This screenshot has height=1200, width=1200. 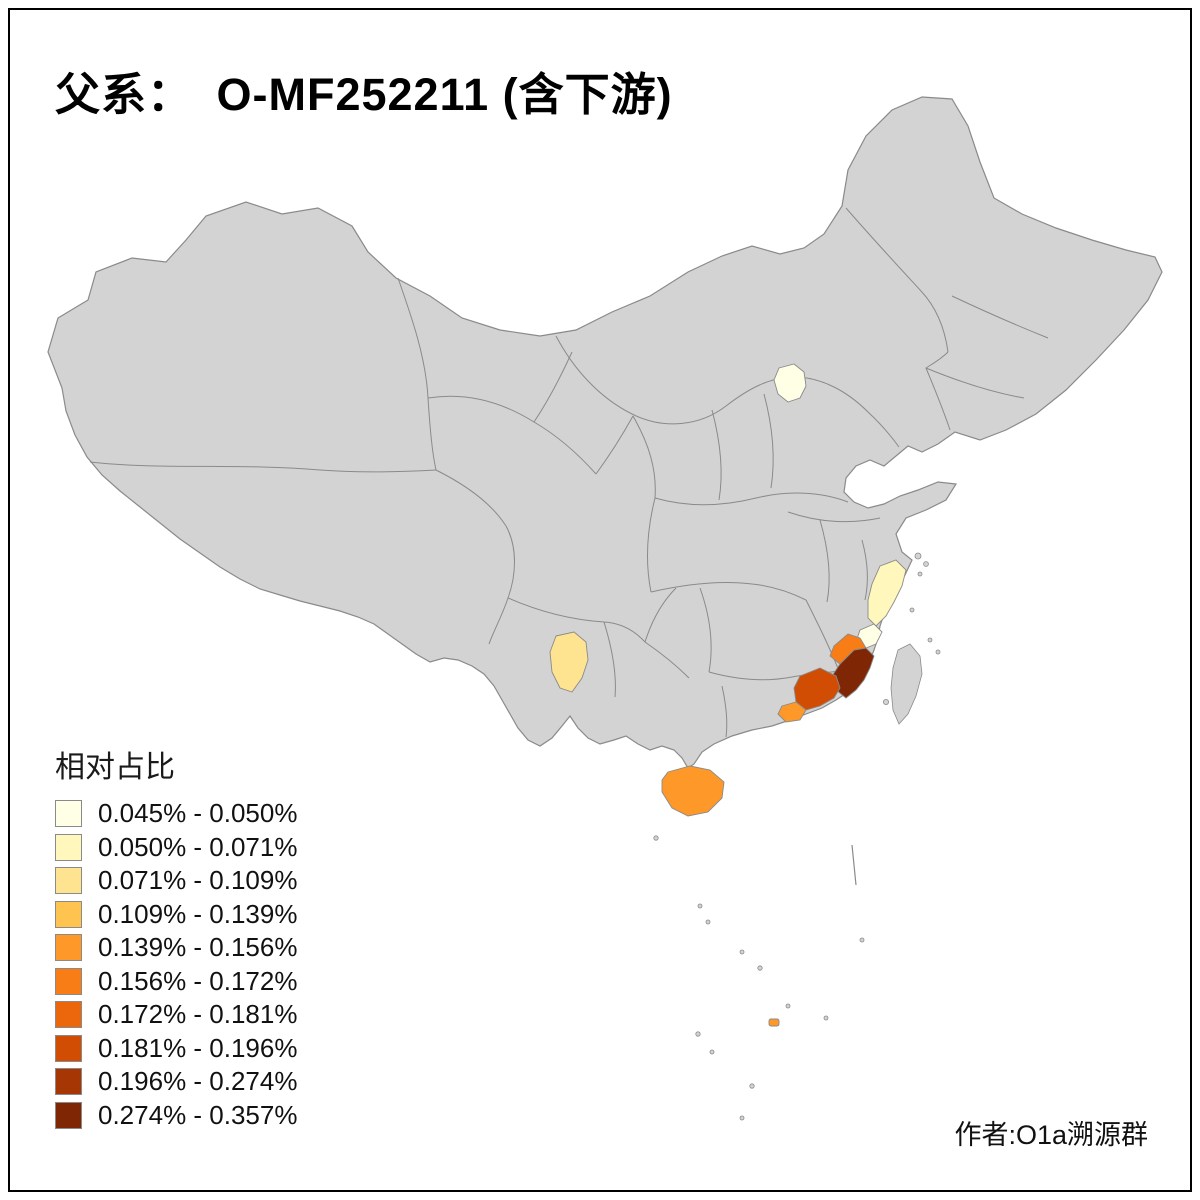 I want to click on author-credit: 作者:O1a溯源群, so click(x=1051, y=1135).